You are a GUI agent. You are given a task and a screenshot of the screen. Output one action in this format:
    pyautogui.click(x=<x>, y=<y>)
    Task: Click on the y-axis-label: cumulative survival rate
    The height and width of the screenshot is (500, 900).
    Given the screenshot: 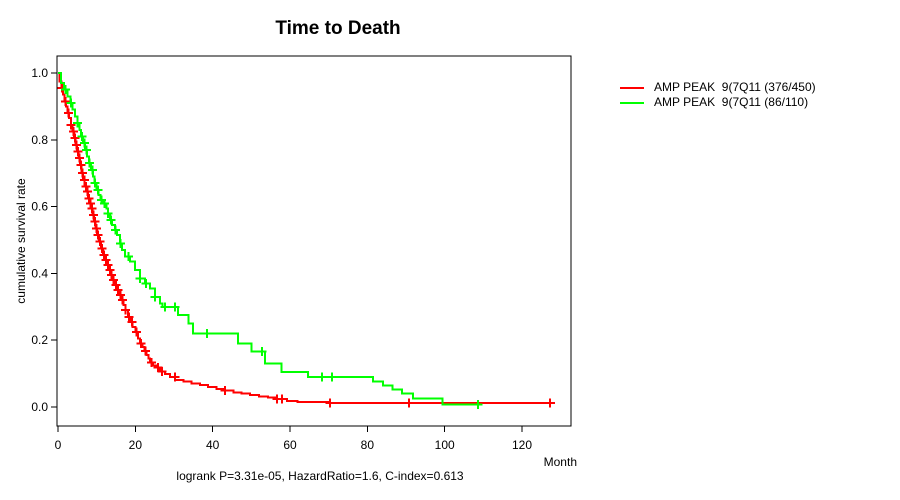 What is the action you would take?
    pyautogui.click(x=21, y=241)
    